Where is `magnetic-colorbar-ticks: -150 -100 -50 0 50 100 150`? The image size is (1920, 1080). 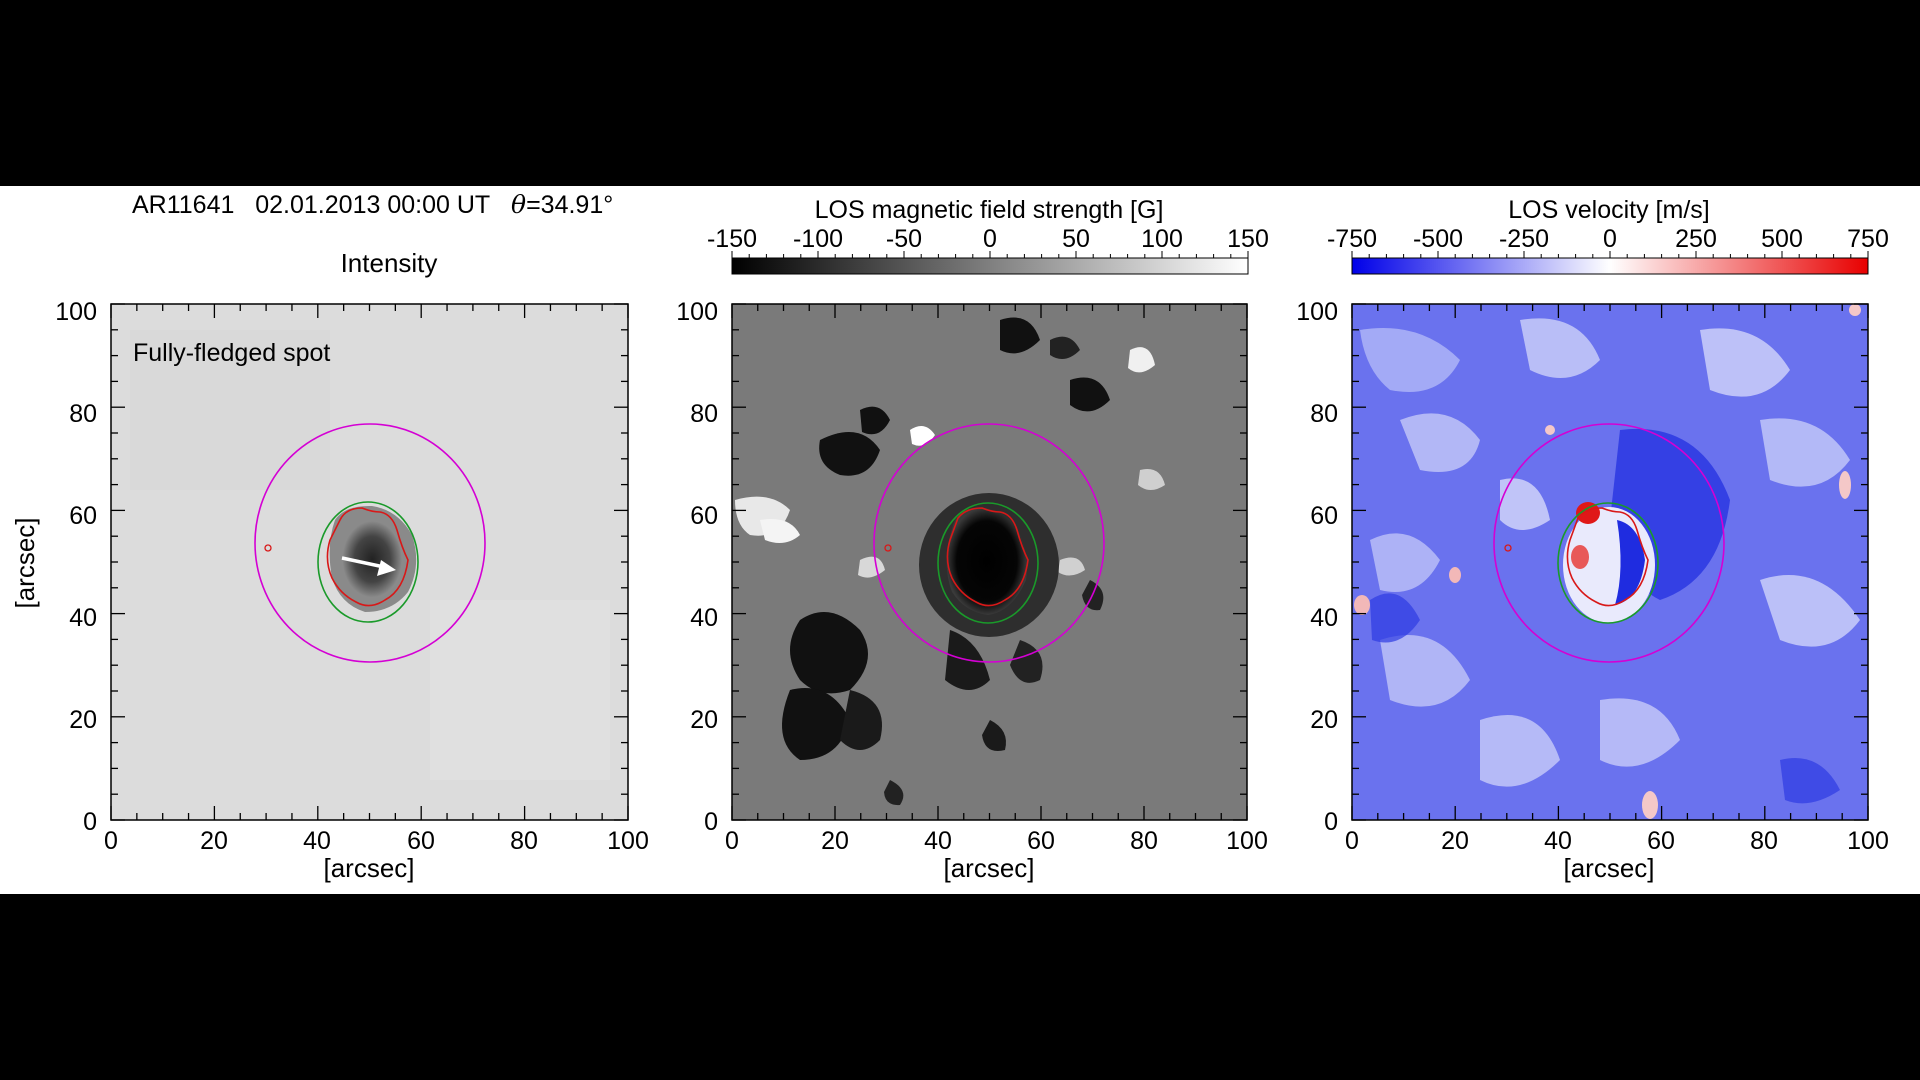
magnetic-colorbar-ticks: -150 -100 -50 0 50 100 150 is located at coordinates (988, 239).